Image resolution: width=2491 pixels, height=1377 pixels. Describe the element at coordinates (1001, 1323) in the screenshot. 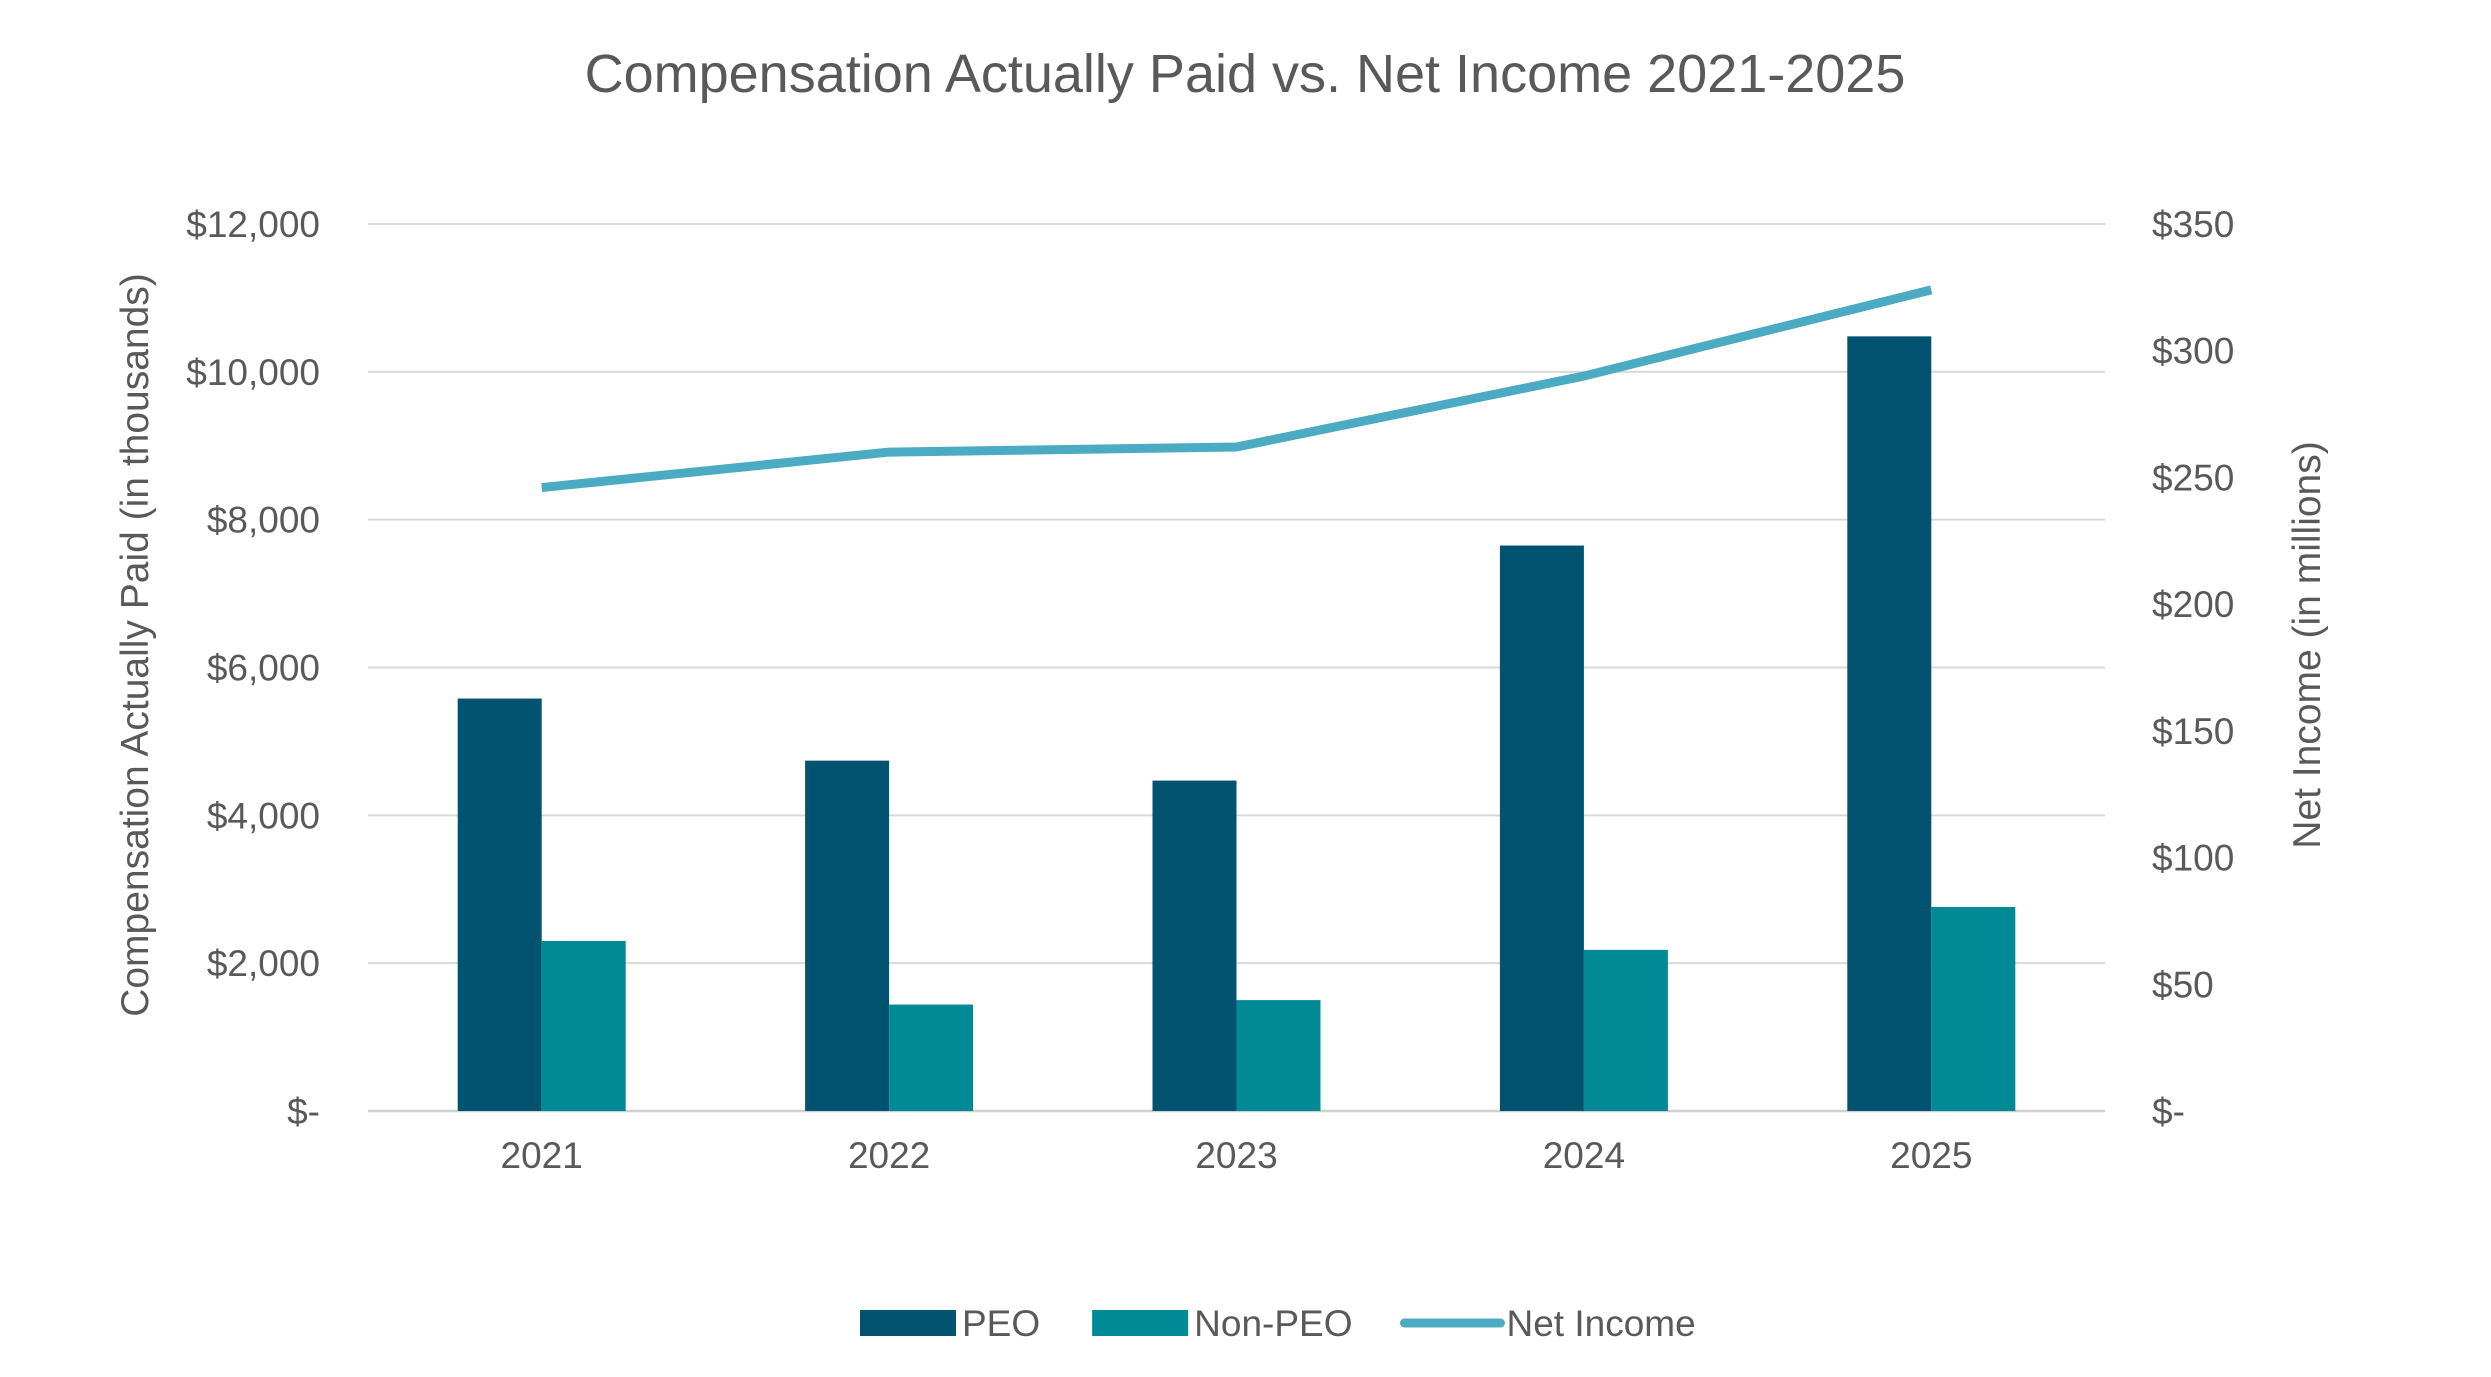

I see `legend-label-peo: PEO` at that location.